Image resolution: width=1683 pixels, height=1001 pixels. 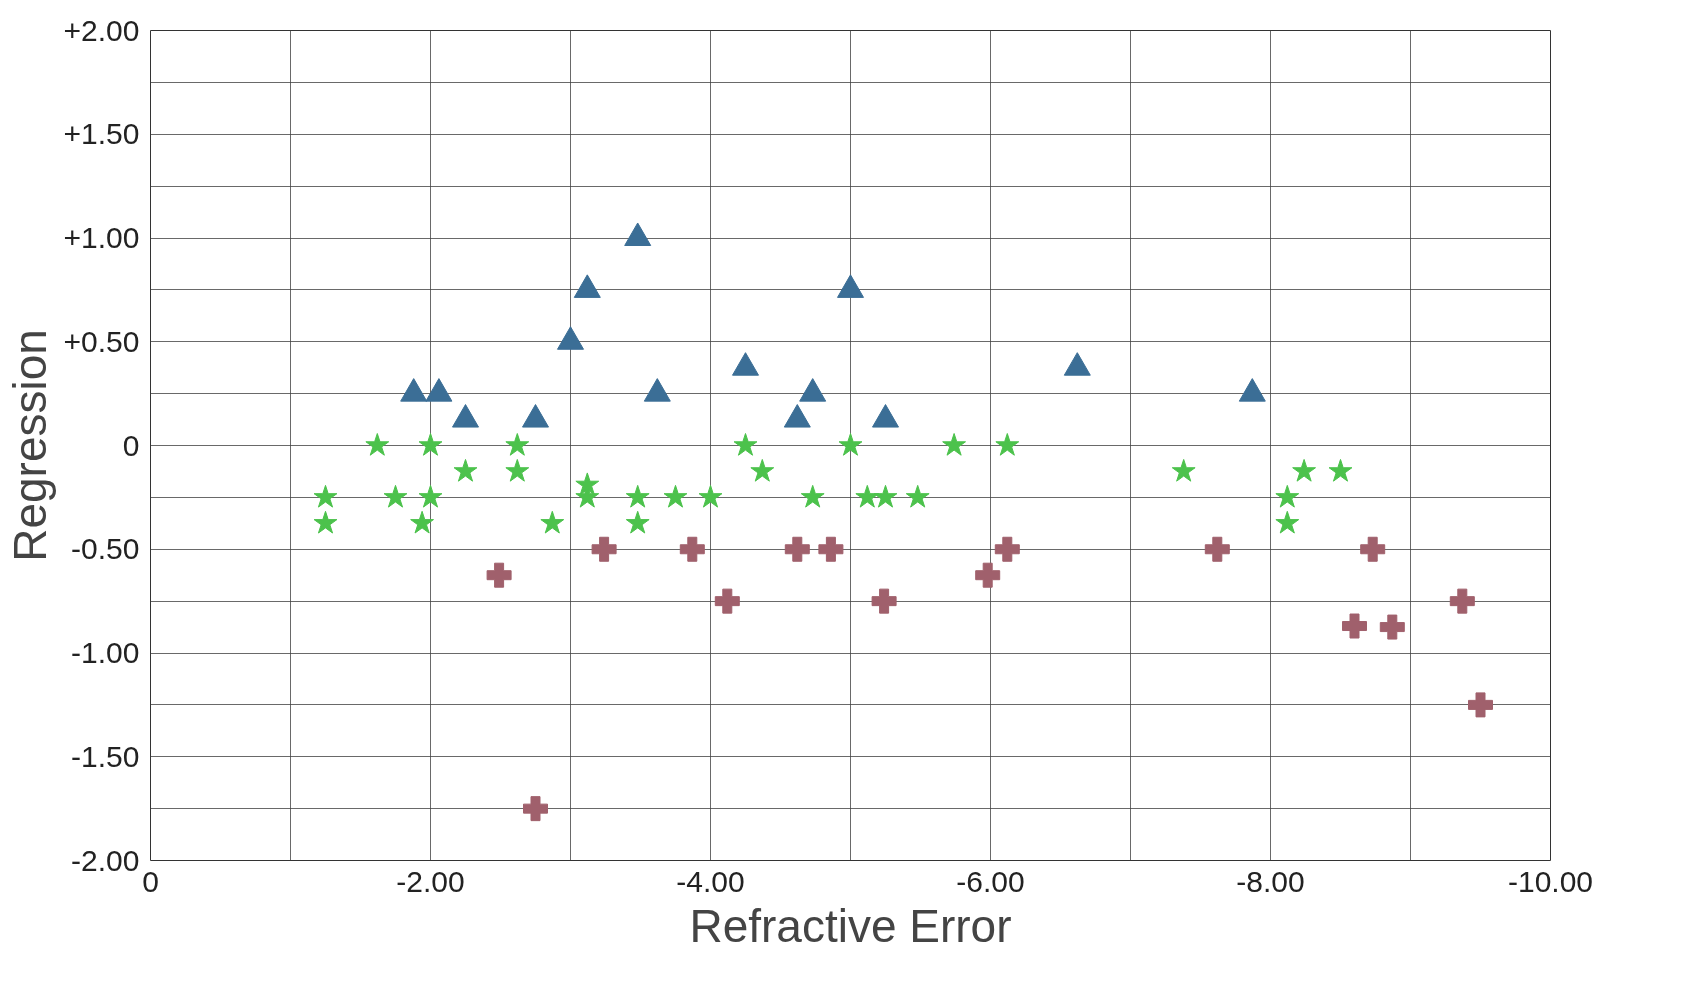 What do you see at coordinates (105, 756) in the screenshot?
I see `y-tick-label: -1.50` at bounding box center [105, 756].